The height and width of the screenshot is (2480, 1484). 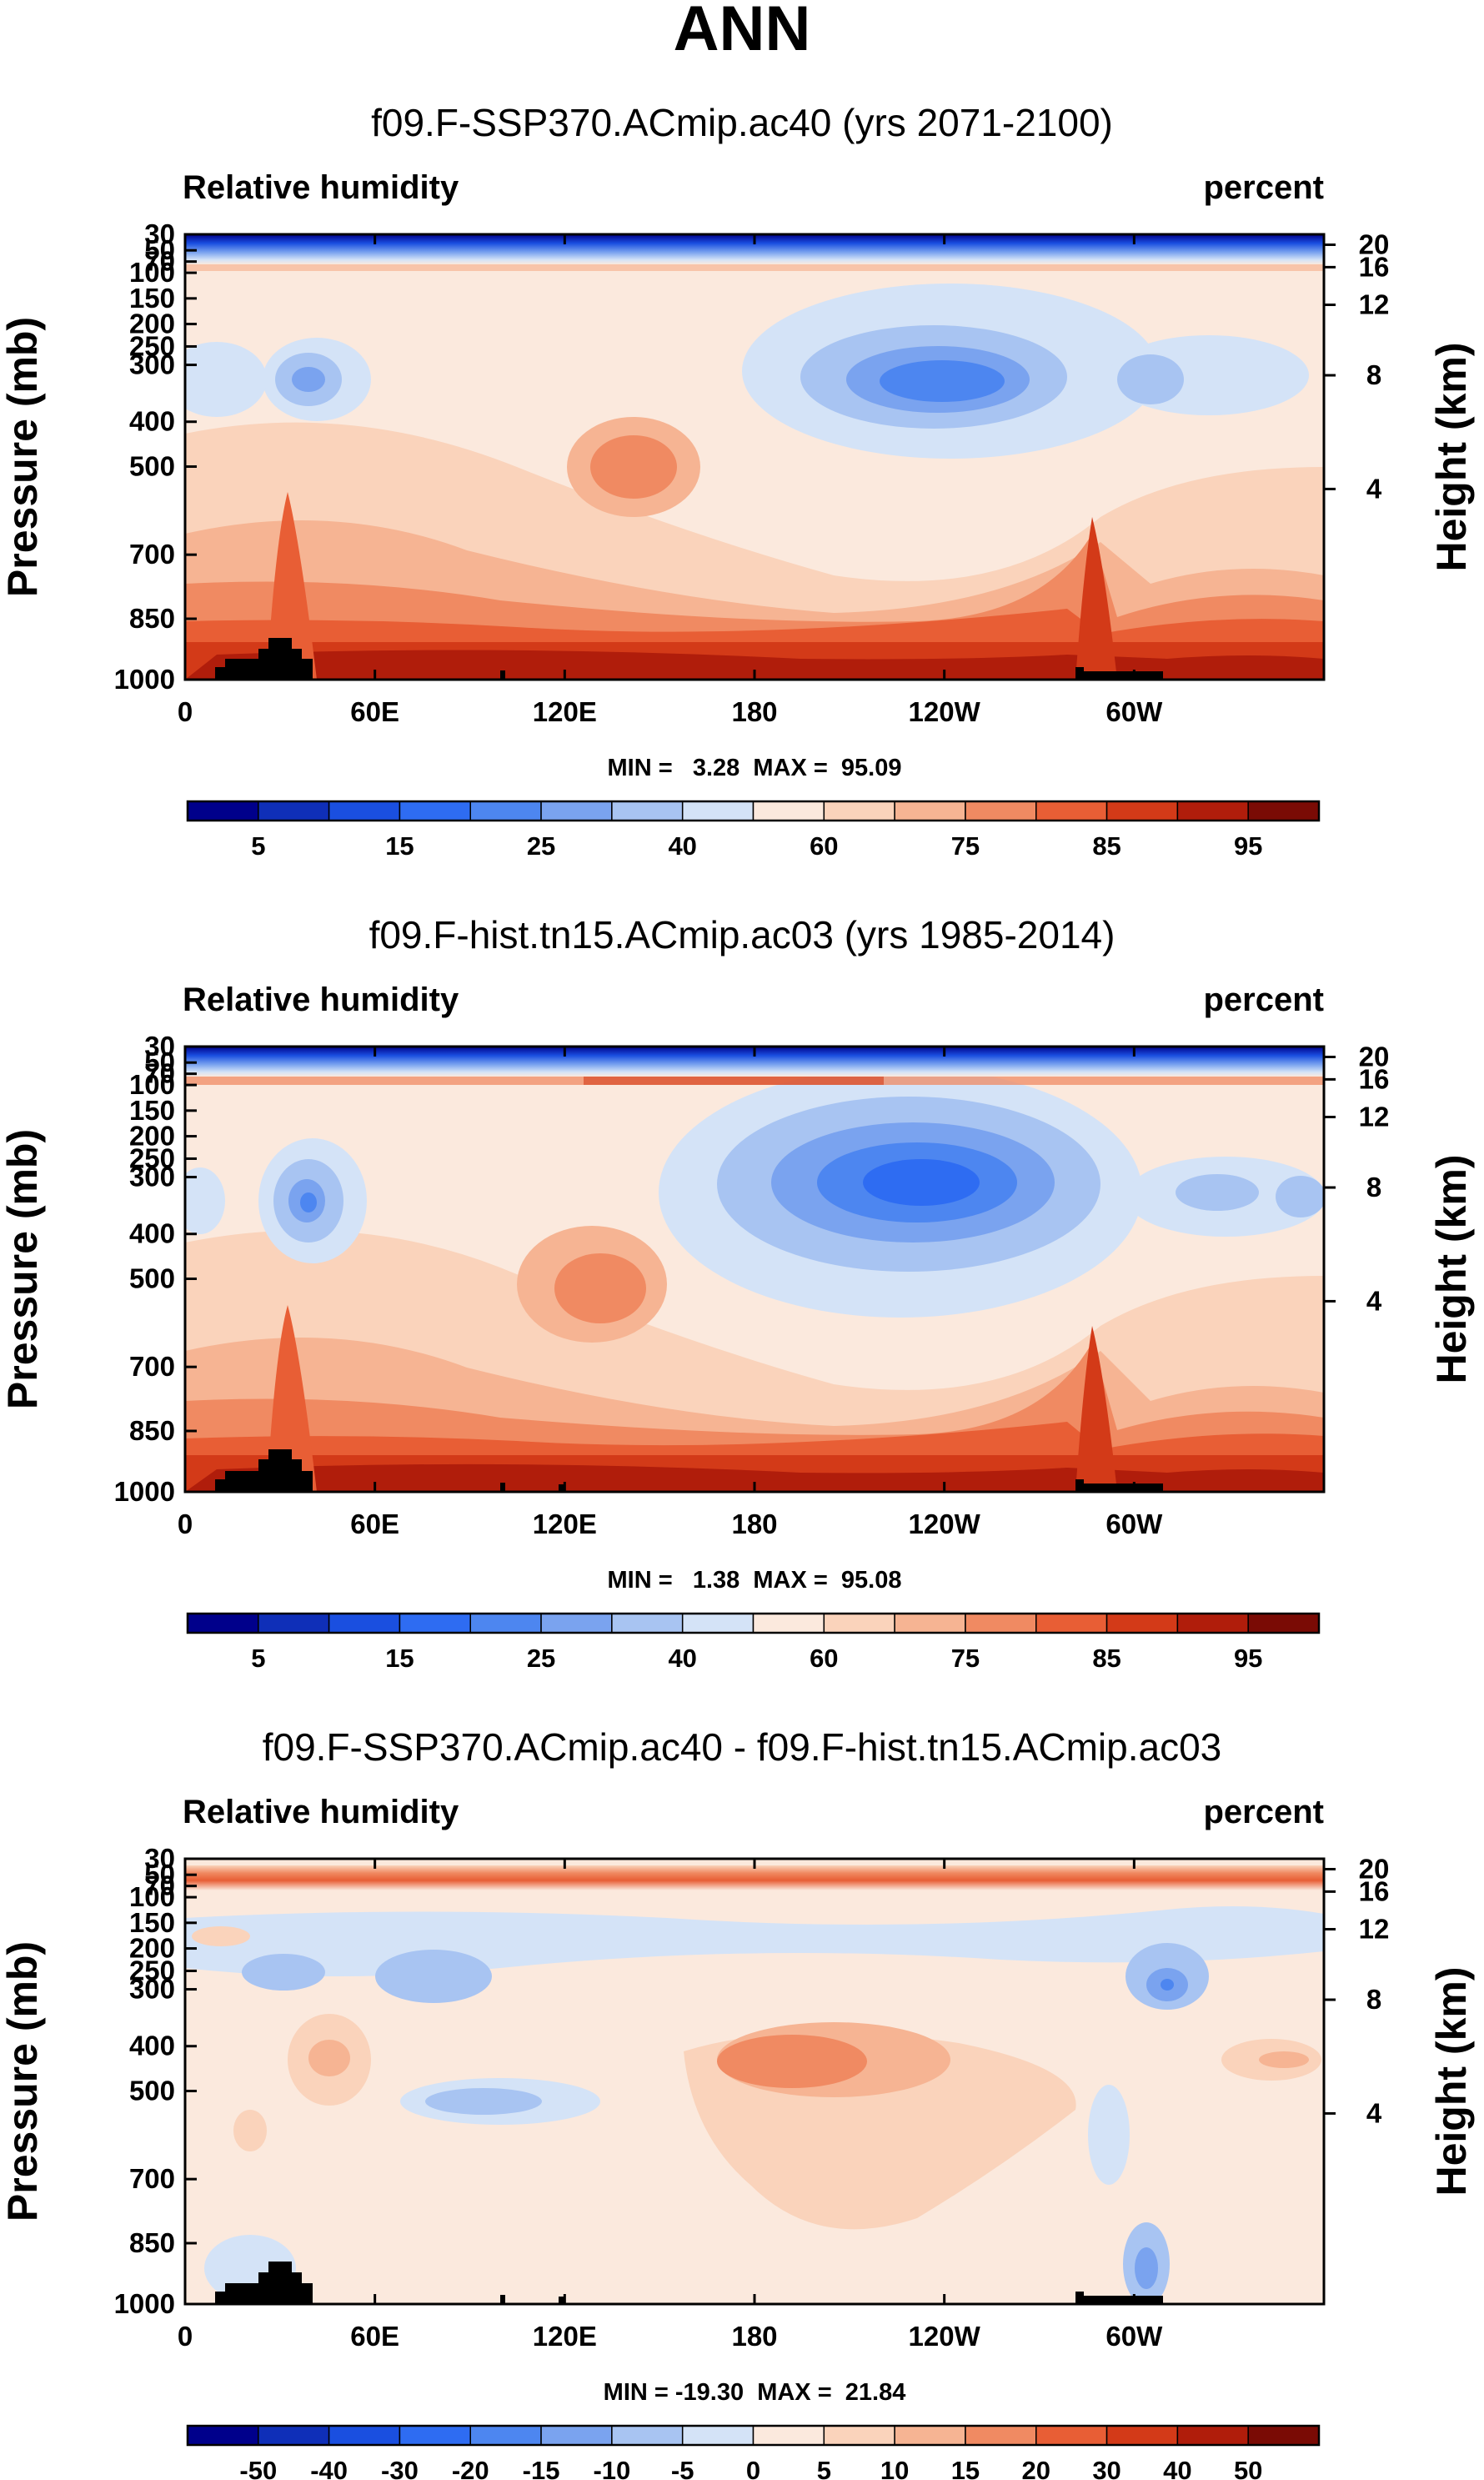 What do you see at coordinates (1451, 1269) in the screenshot?
I see `panel-2-ylabel-right: Height (km)` at bounding box center [1451, 1269].